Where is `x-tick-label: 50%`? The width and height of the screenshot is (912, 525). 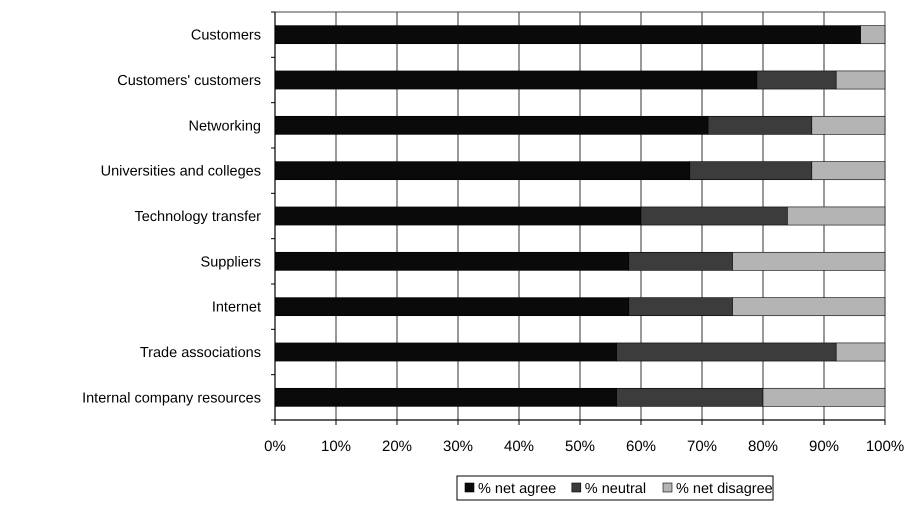
x-tick-label: 50% is located at coordinates (580, 446).